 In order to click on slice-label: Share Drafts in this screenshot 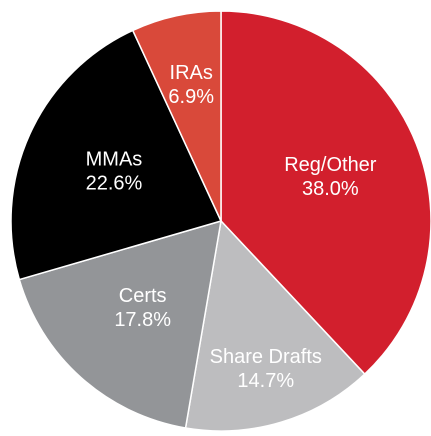, I will do `click(266, 357)`.